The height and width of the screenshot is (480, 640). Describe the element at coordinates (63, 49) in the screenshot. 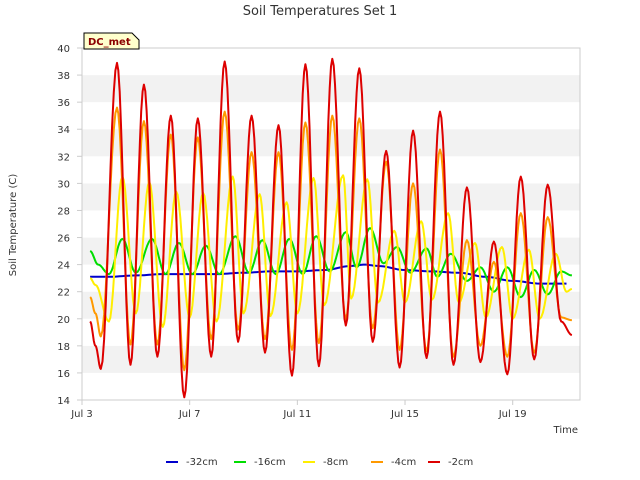

I see `y-tick-label: 40` at that location.